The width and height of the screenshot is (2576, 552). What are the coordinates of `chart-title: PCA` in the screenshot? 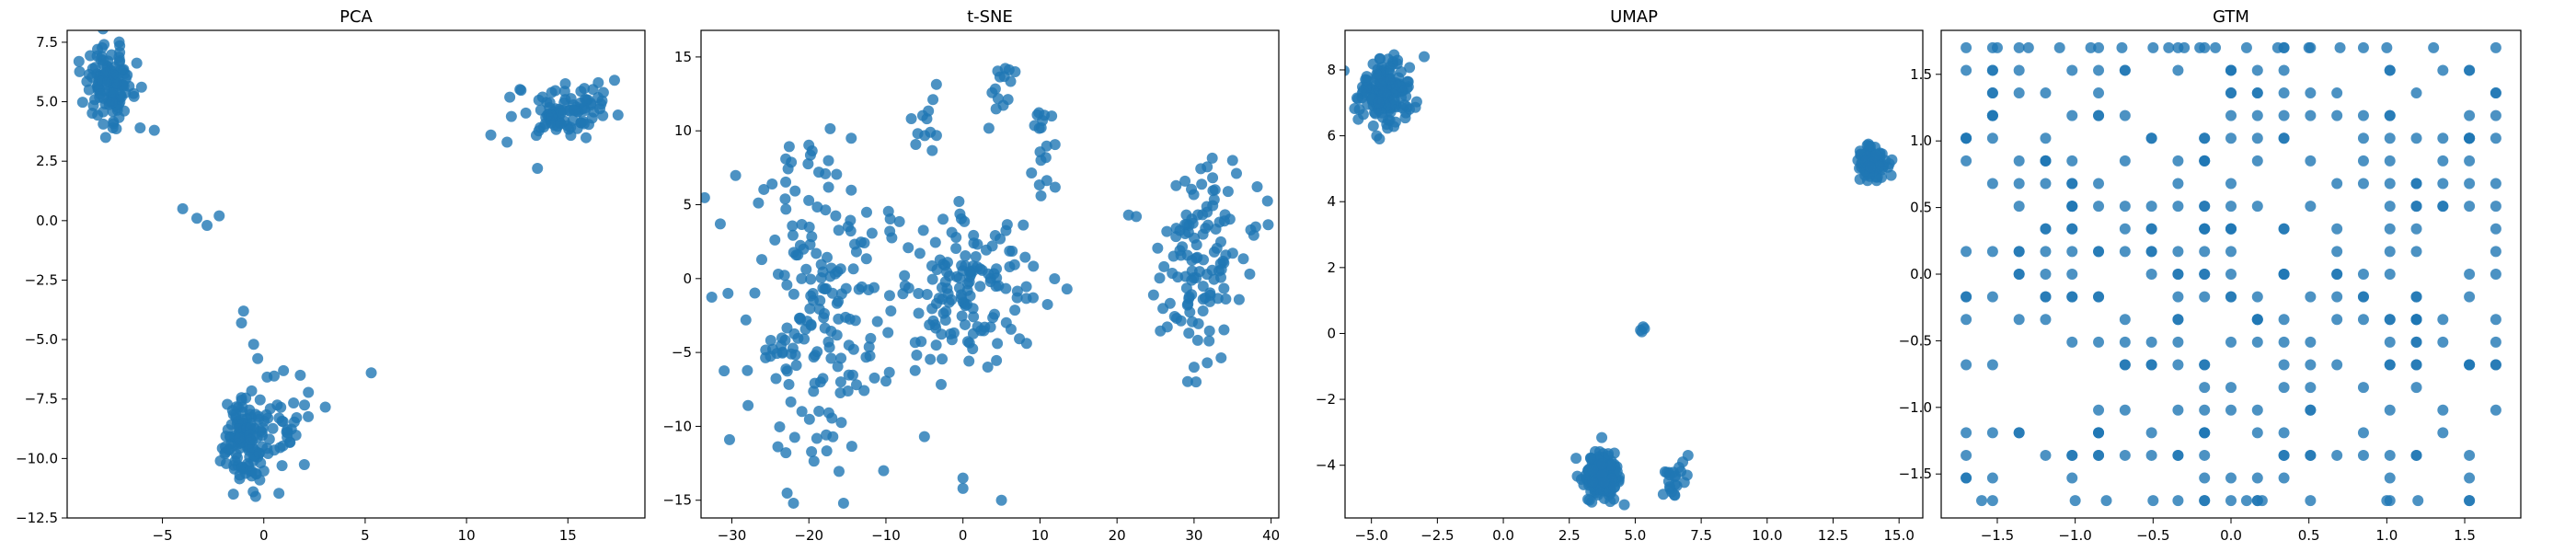 It's located at (356, 17).